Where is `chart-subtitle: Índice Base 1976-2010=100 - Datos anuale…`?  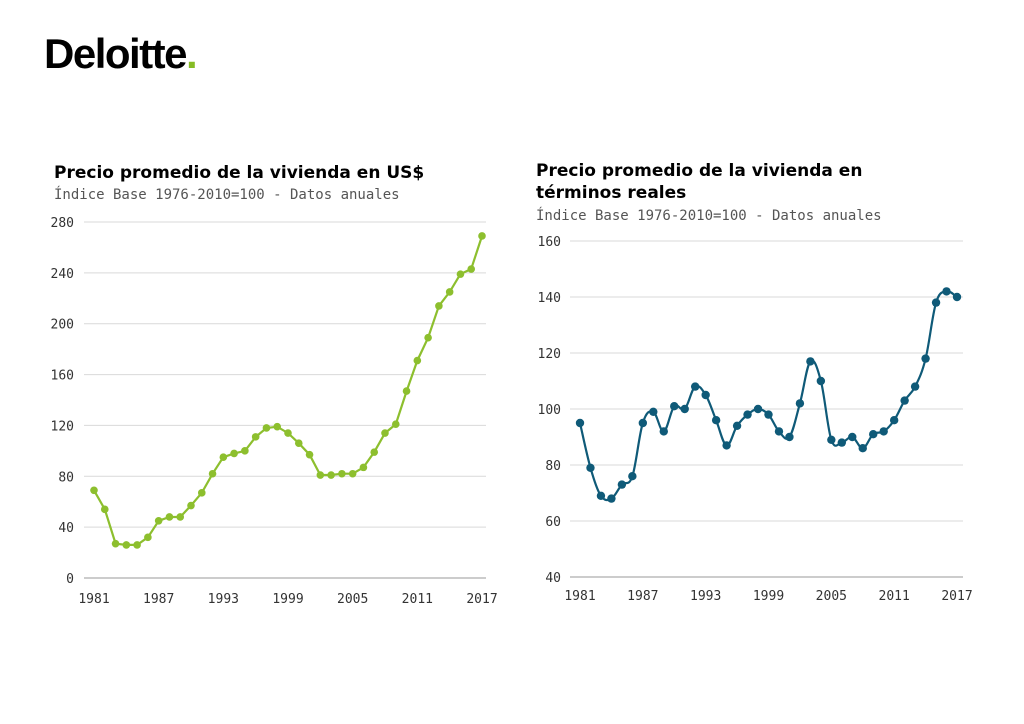
chart-subtitle: Índice Base 1976-2010=100 - Datos anuale… is located at coordinates (227, 194).